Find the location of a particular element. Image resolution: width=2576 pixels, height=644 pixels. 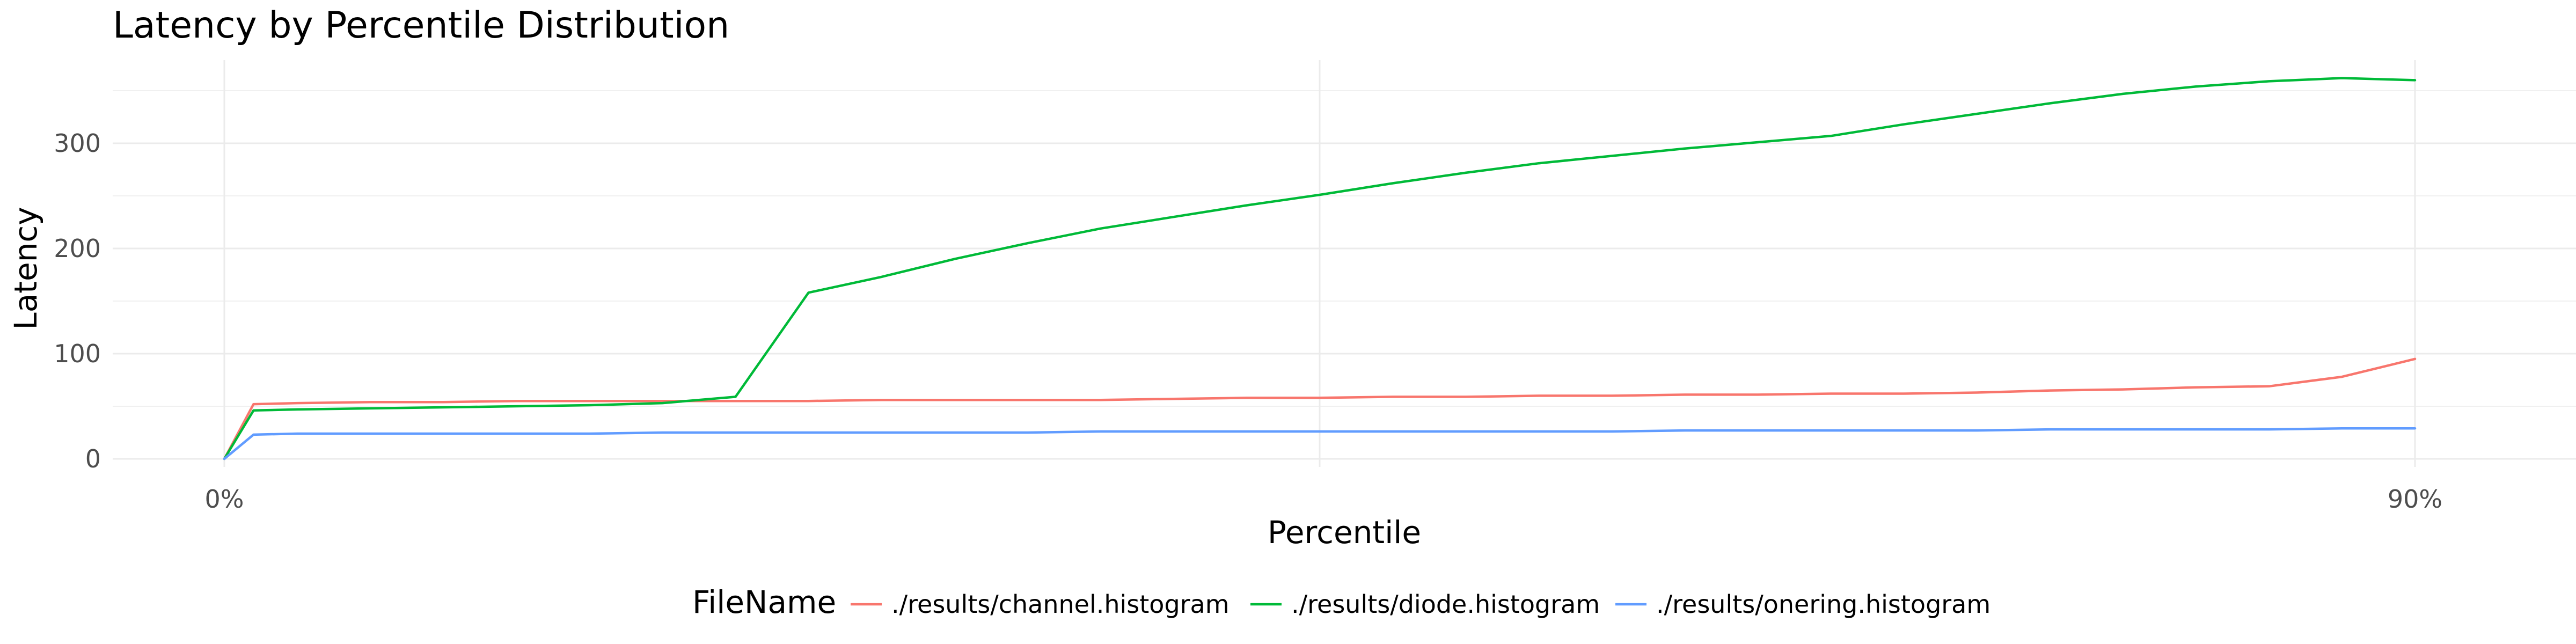

legend-title: FileName is located at coordinates (764, 602).